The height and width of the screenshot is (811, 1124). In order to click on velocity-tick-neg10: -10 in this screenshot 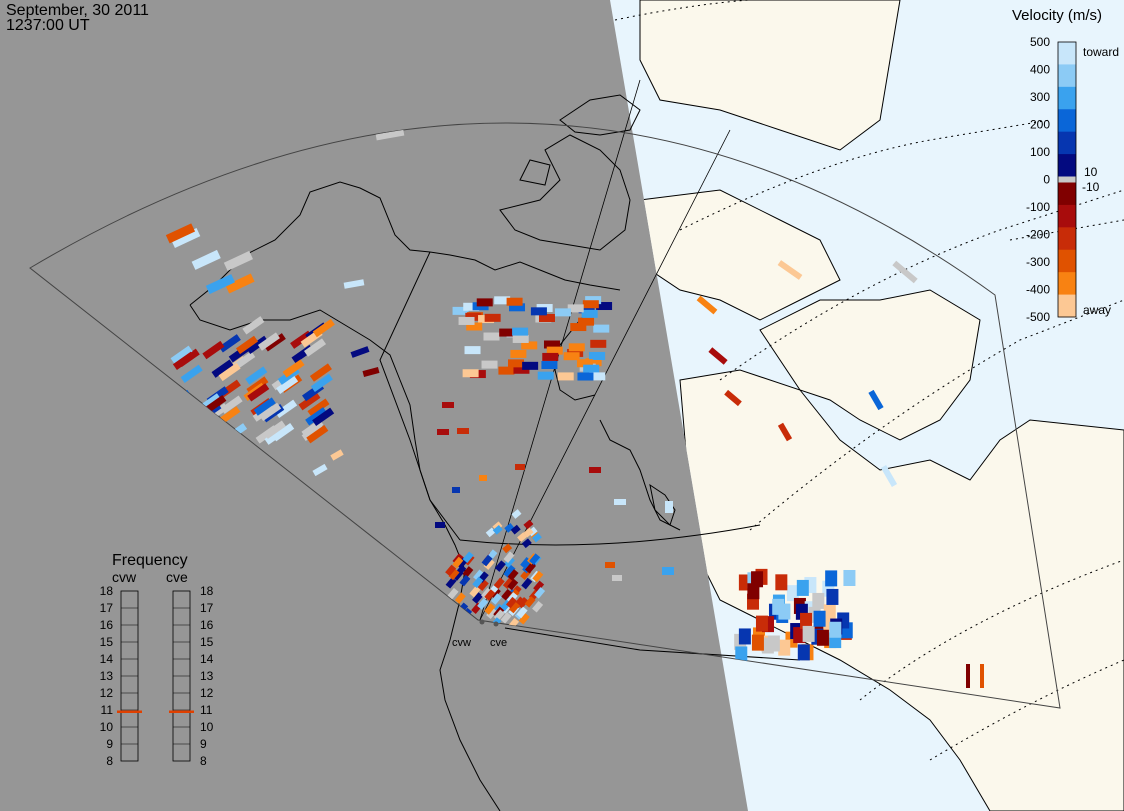, I will do `click(1091, 187)`.